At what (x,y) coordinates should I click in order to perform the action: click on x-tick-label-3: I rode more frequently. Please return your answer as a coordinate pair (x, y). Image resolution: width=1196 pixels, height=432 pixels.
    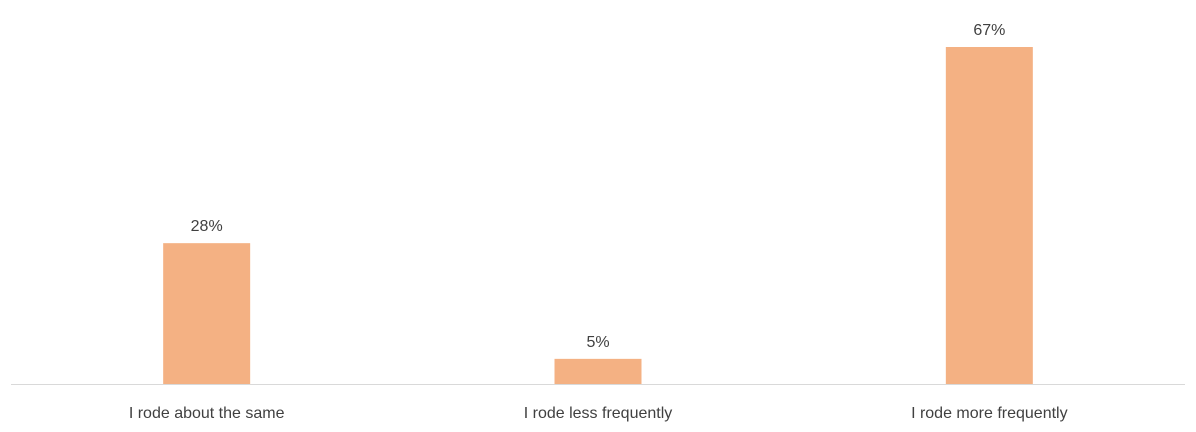
    Looking at the image, I should click on (989, 413).